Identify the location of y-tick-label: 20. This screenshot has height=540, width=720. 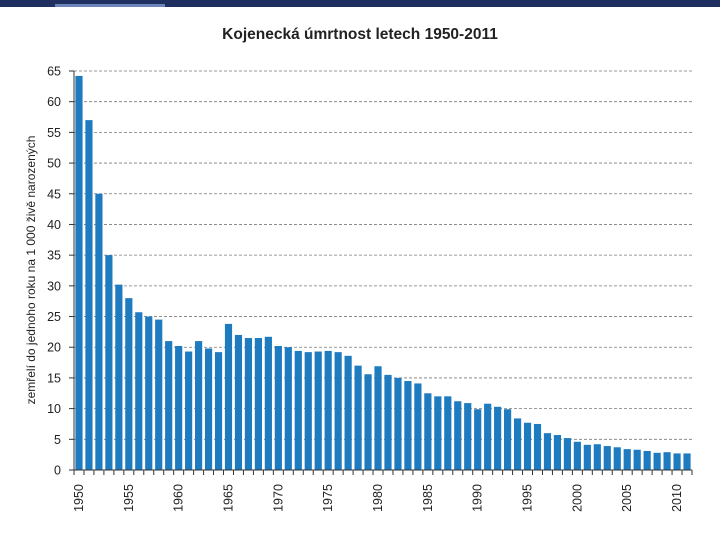
(54, 348).